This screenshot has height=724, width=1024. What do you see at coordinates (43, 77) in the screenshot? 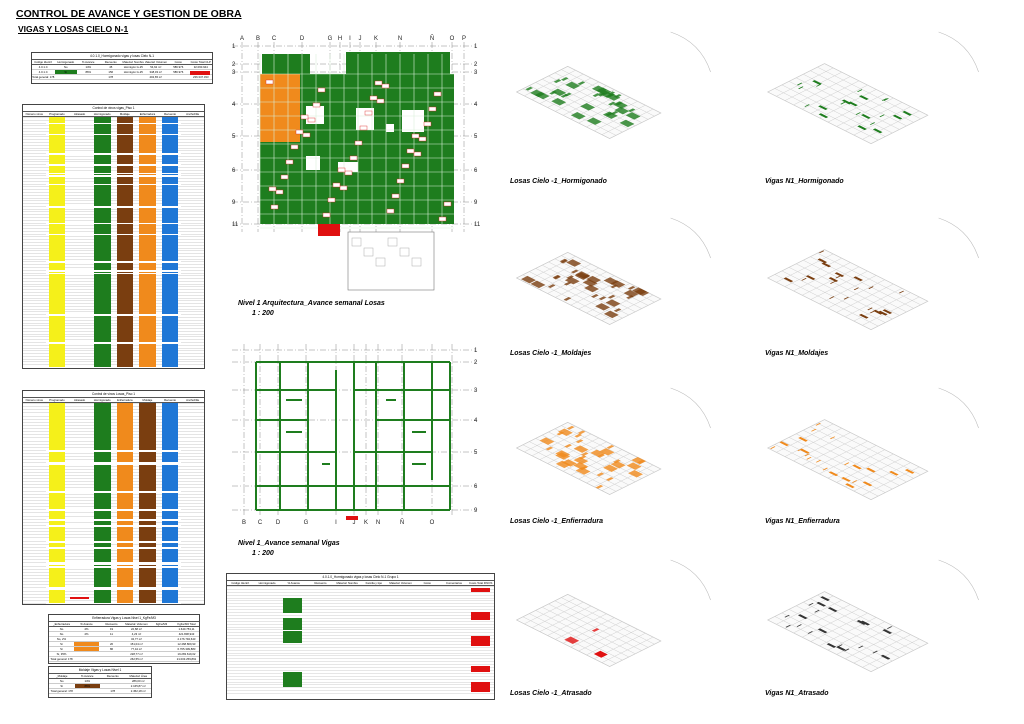
I see `table-cell: Total general: 178` at bounding box center [43, 77].